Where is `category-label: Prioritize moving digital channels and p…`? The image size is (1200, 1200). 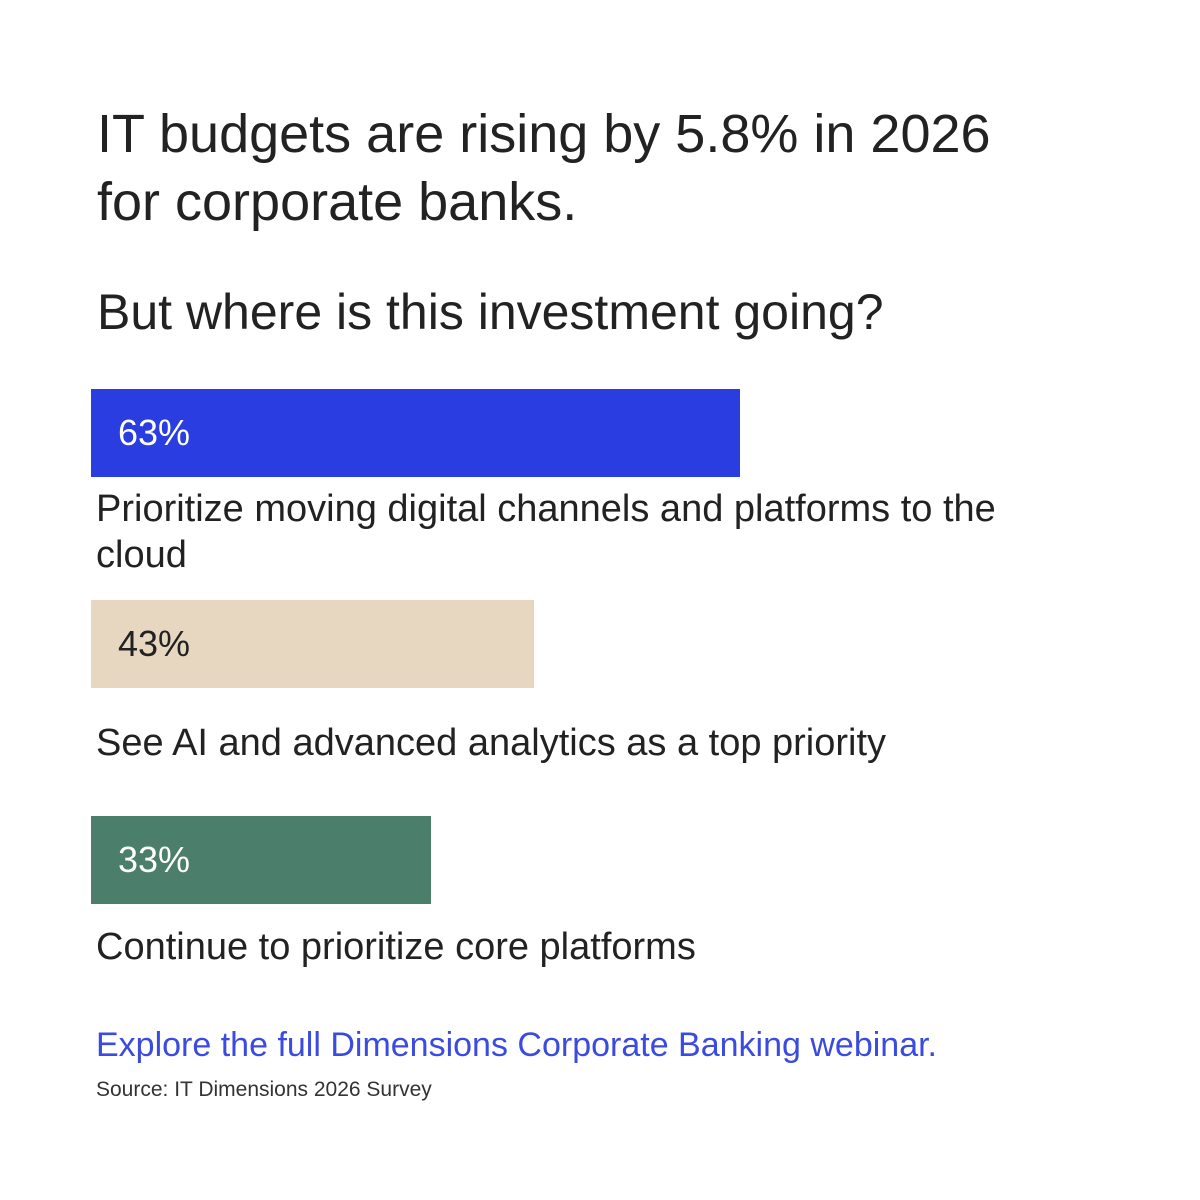
category-label: Prioritize moving digital channels and p… is located at coordinates (546, 532).